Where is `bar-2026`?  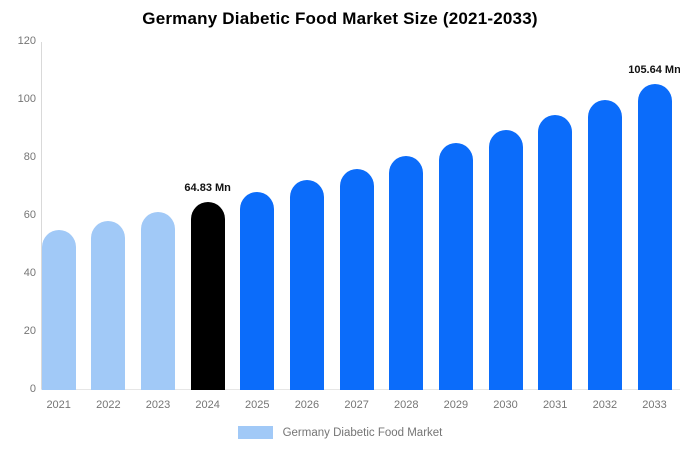
bar-2026 is located at coordinates (306, 285).